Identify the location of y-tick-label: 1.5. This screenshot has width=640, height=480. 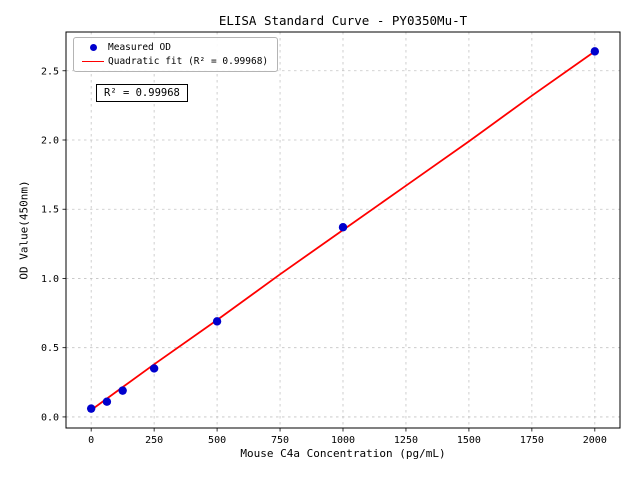
(50, 210).